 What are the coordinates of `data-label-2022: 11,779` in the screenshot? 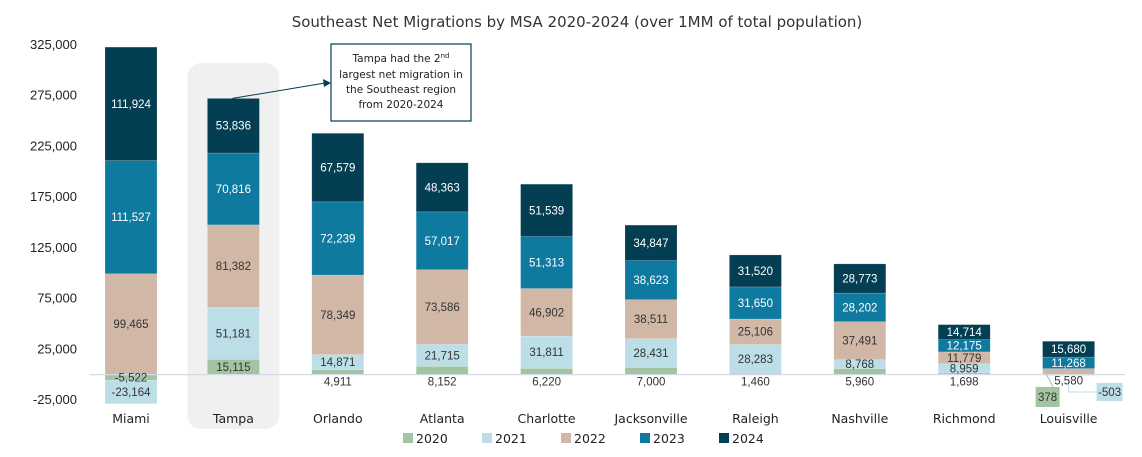 It's located at (964, 359).